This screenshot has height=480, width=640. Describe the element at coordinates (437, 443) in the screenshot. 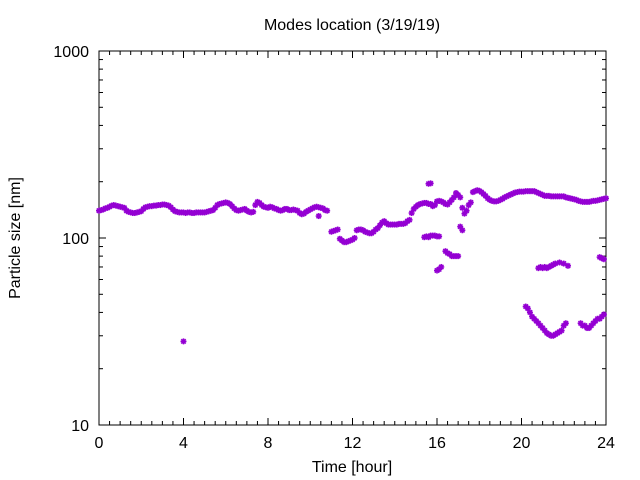

I see `x-tick-label: 16` at that location.